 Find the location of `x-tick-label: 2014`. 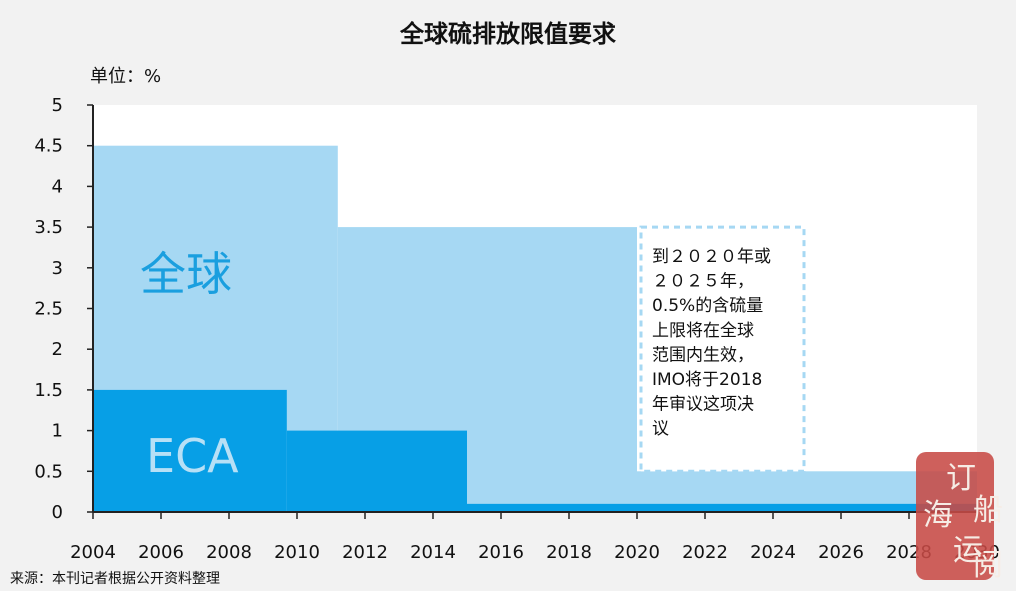

x-tick-label: 2014 is located at coordinates (433, 552).